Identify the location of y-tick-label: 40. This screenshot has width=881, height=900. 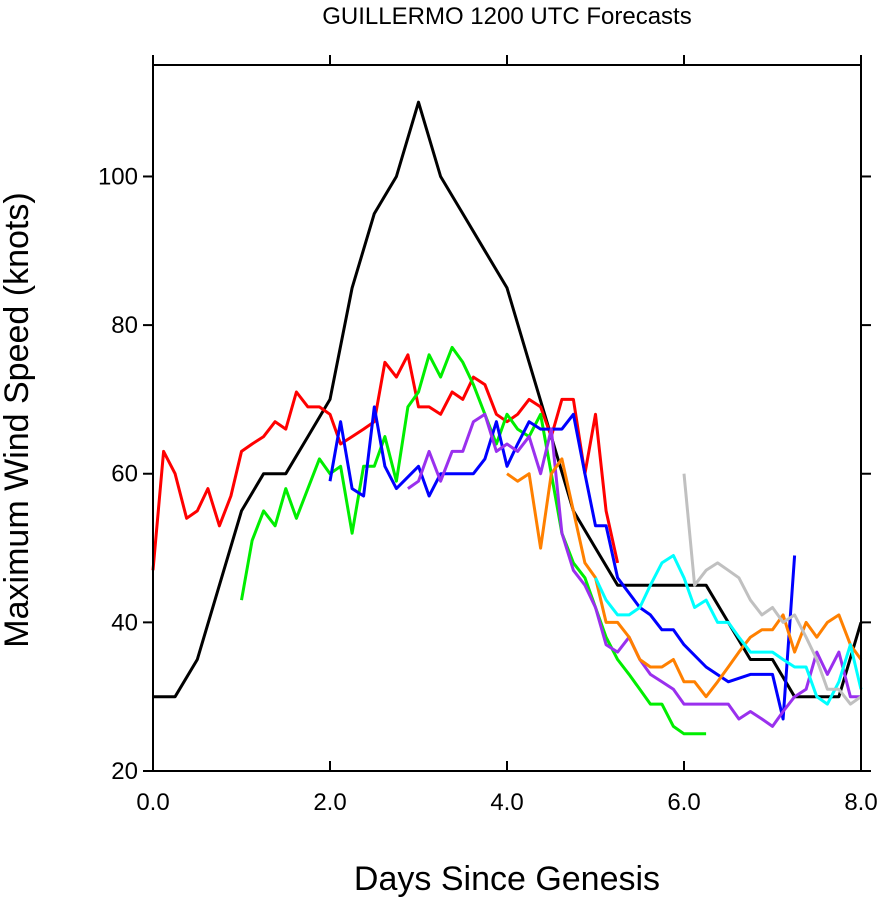
(124, 622).